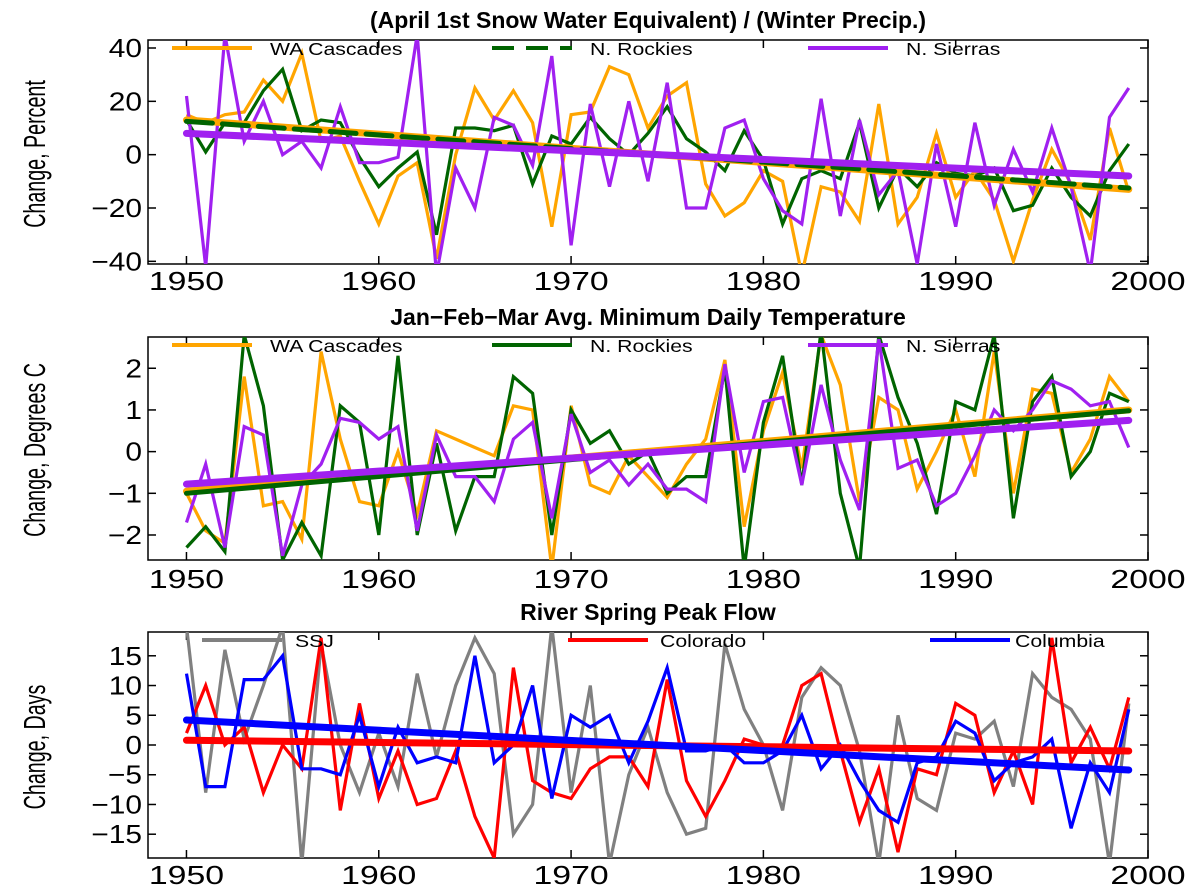 The image size is (1190, 890). I want to click on y-axis-label: Change, Percent, so click(35, 154).